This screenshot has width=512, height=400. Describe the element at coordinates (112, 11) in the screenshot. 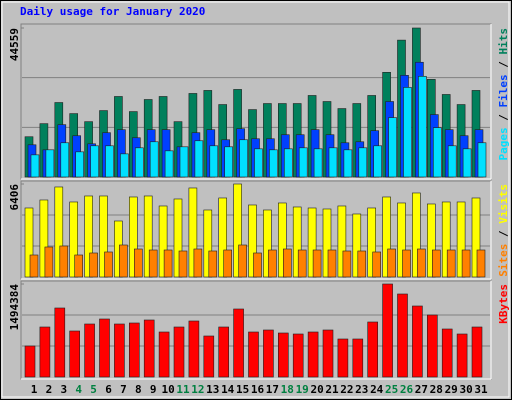

I see `chart-title: Daily usage for January 2020` at that location.